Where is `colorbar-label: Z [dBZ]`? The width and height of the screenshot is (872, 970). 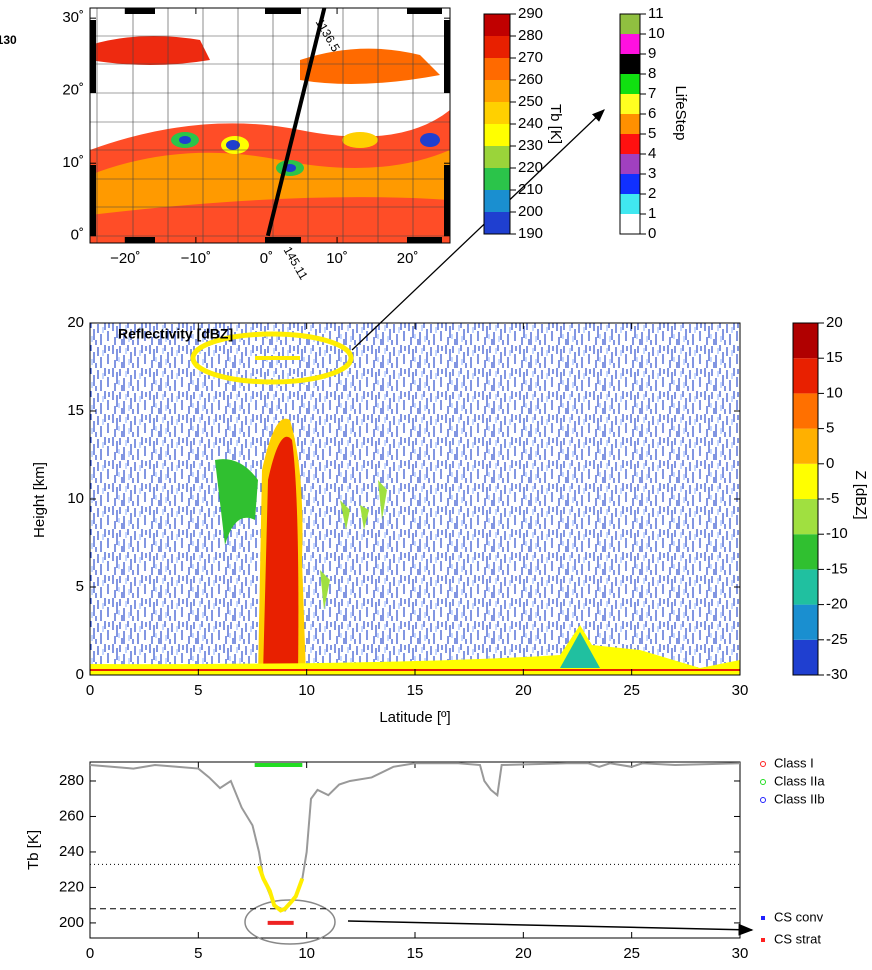 colorbar-label: Z [dBZ] is located at coordinates (860, 494).